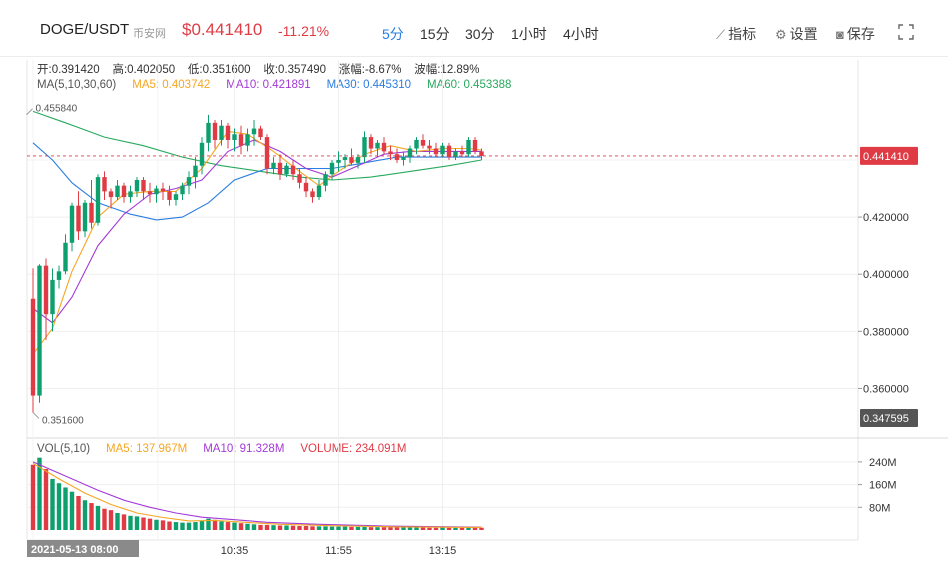  I want to click on low-price-tag, so click(889, 418).